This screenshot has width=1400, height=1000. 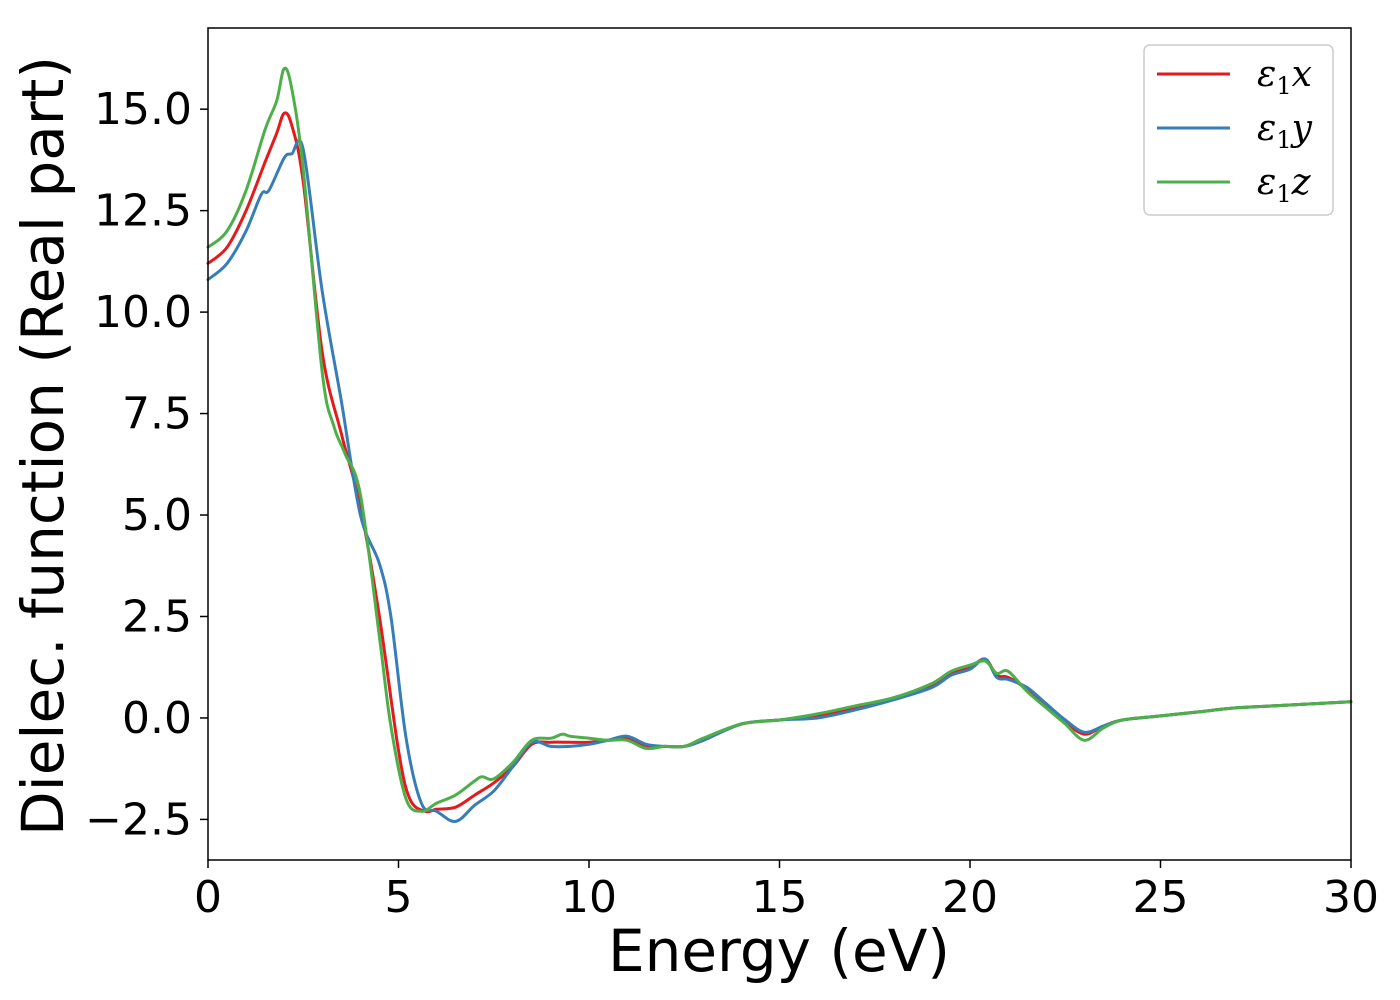 What do you see at coordinates (157, 515) in the screenshot?
I see `y-tick-label: 5.0` at bounding box center [157, 515].